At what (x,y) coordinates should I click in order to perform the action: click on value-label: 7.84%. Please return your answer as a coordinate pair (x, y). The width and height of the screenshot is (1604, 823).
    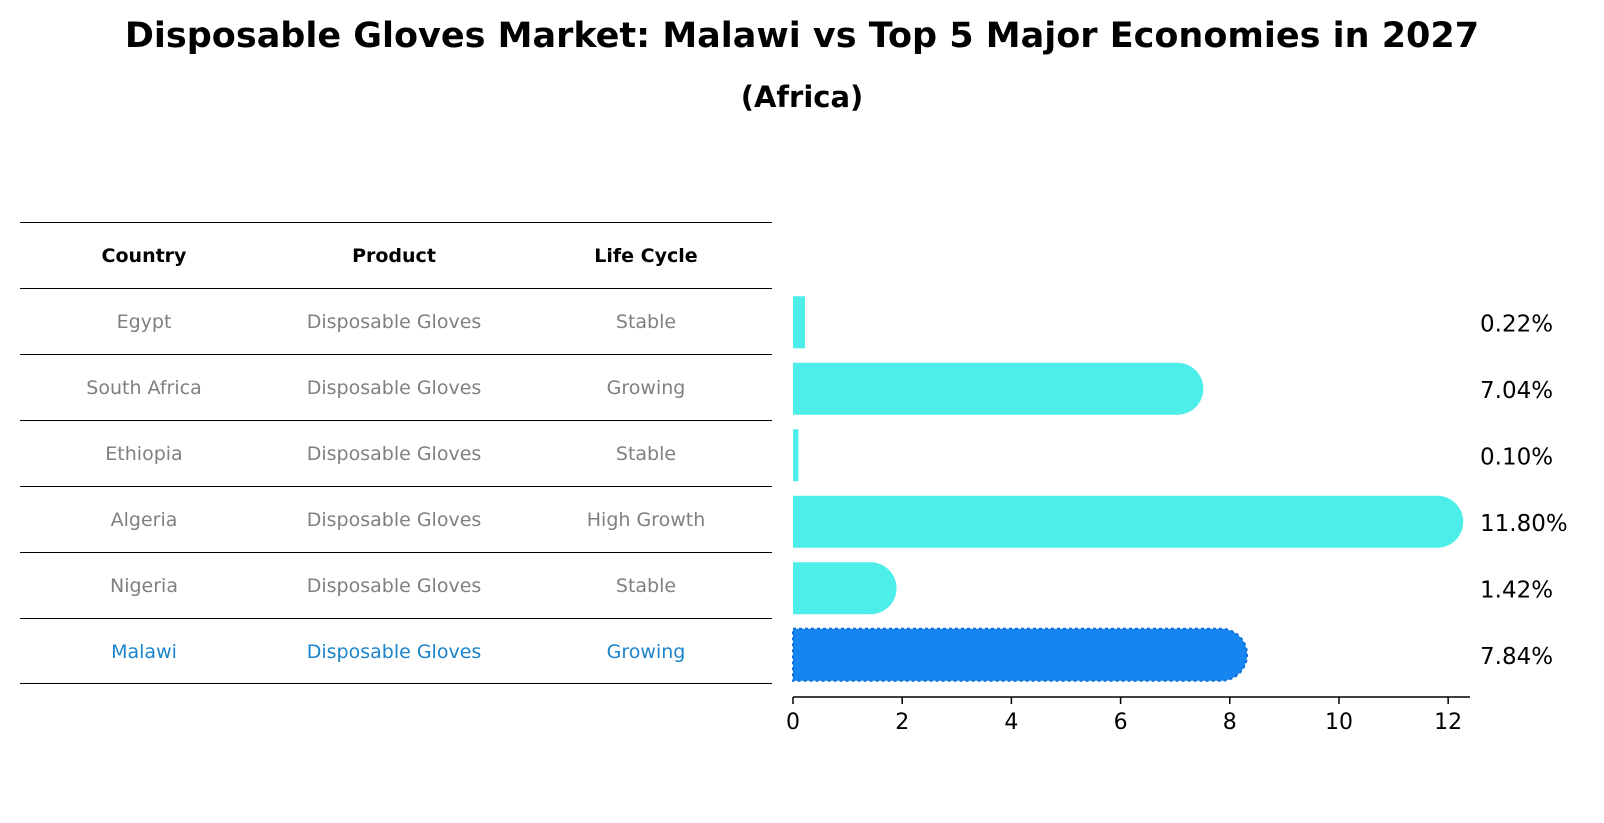
    Looking at the image, I should click on (1516, 657).